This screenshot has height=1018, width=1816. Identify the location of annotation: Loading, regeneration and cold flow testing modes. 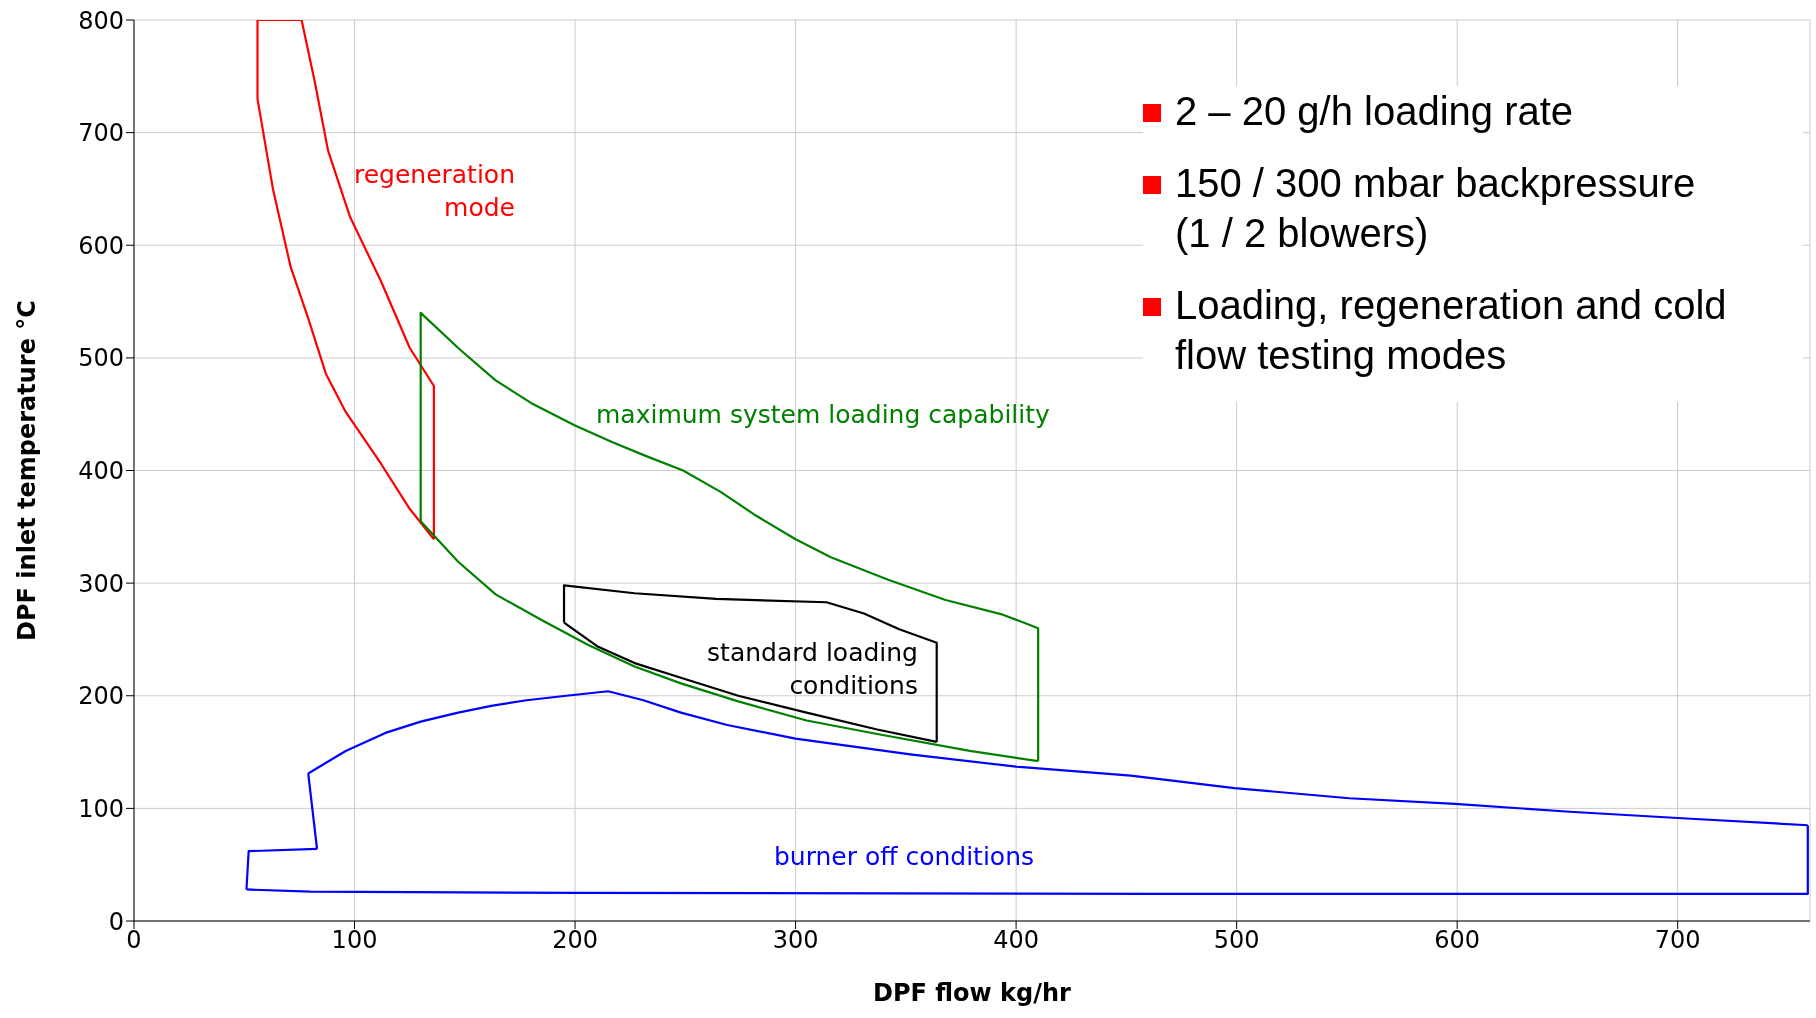
(1451, 330).